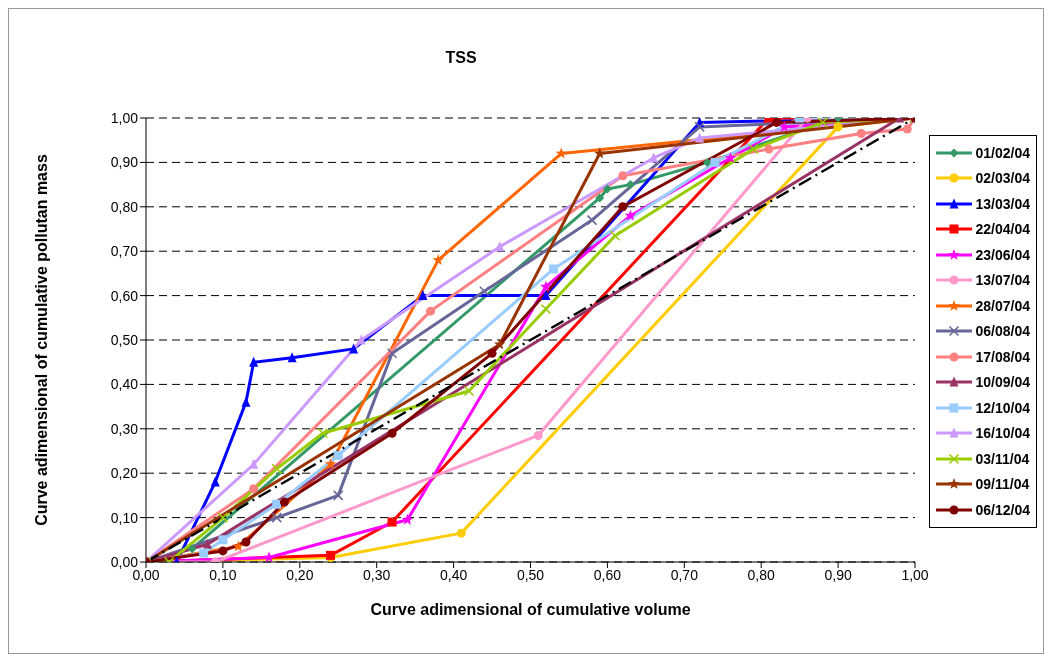  What do you see at coordinates (1002, 382) in the screenshot?
I see `legend-label: 10/09/04` at bounding box center [1002, 382].